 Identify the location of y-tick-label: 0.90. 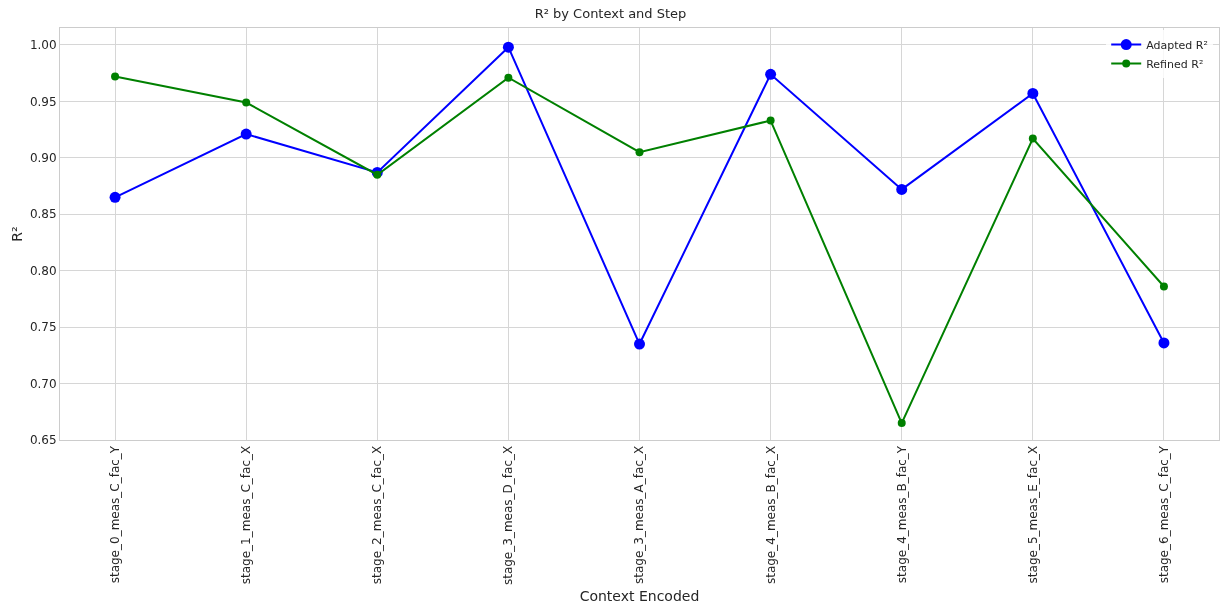
(43, 158).